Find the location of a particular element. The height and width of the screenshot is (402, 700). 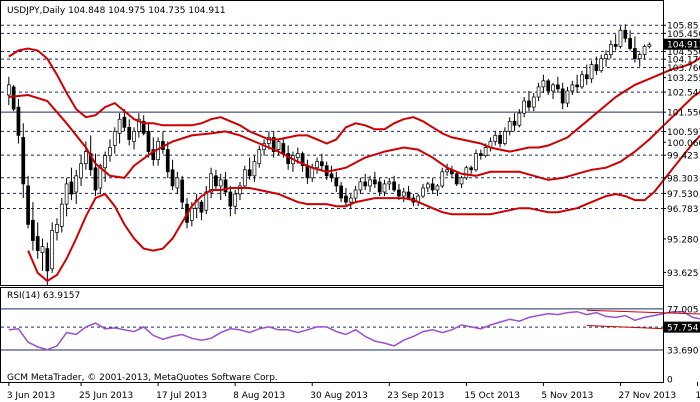

price-tick-label: 105.450 is located at coordinates (683, 35).